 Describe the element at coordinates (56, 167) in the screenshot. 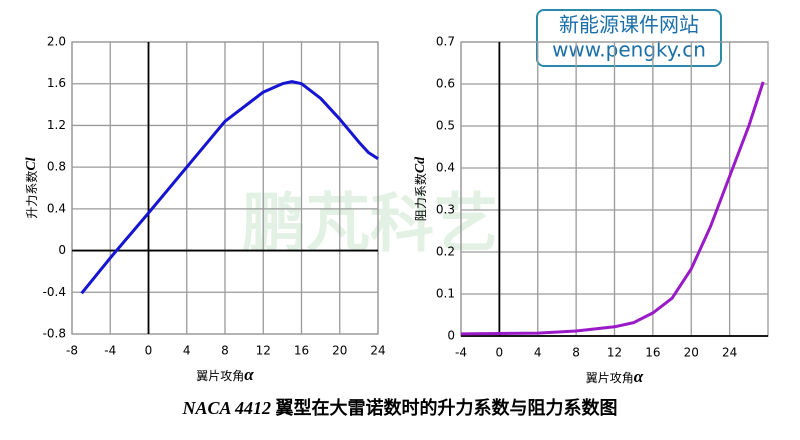

I see `y-tick-label: 0.8` at that location.